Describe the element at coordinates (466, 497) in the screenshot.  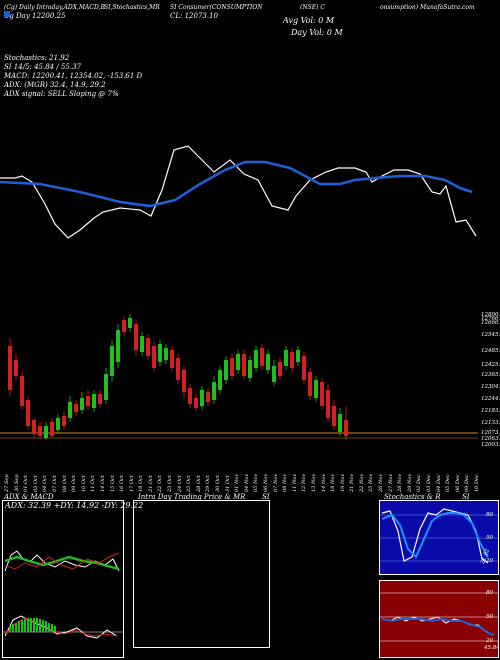
I see `stochastics-title-suffix: SI` at that location.